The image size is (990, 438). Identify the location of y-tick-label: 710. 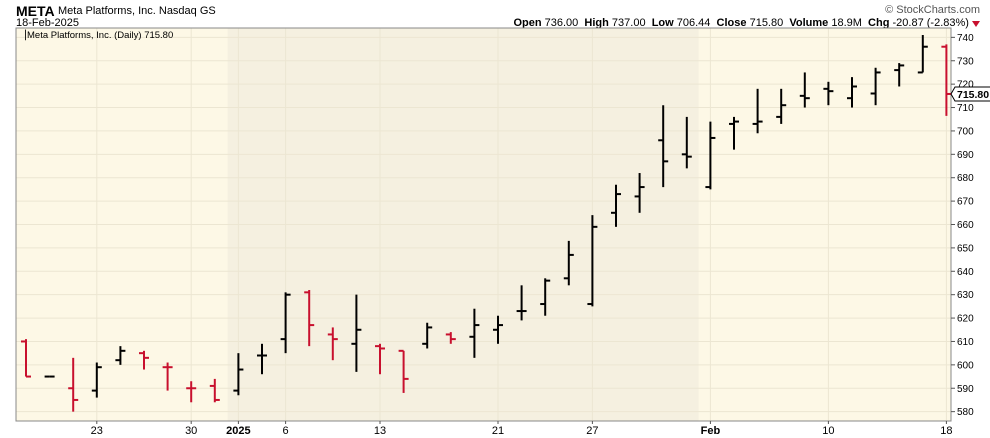
(965, 108).